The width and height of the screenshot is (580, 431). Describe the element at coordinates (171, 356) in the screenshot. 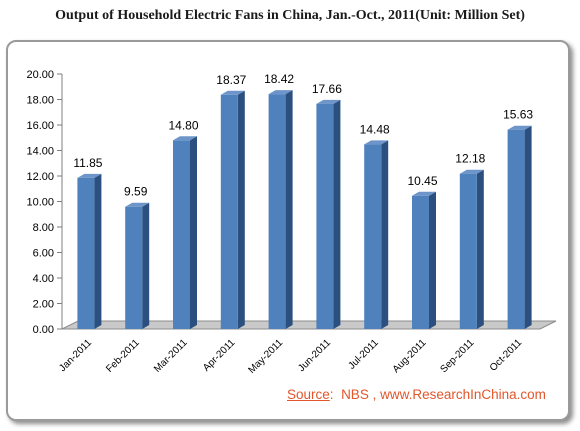

I see `x-tick-label: Mar-2011` at that location.